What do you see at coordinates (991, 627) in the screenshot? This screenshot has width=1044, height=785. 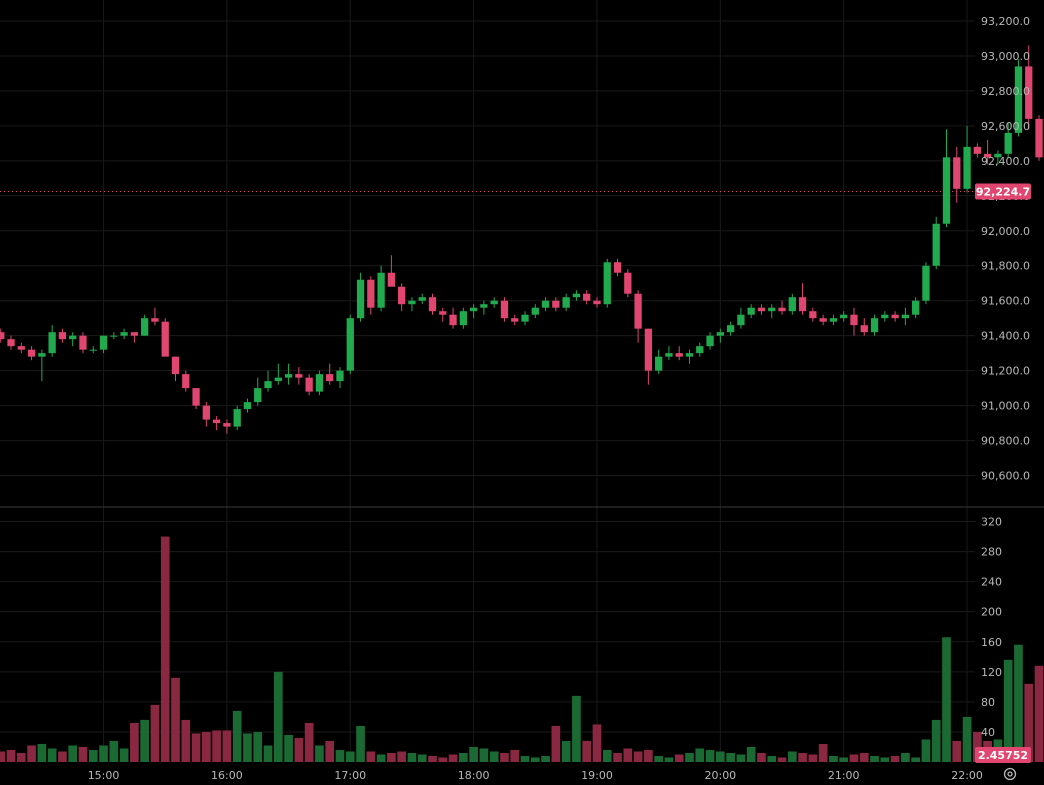 I see `volume-axis: 320 280 240 200 160 120 80 40` at bounding box center [991, 627].